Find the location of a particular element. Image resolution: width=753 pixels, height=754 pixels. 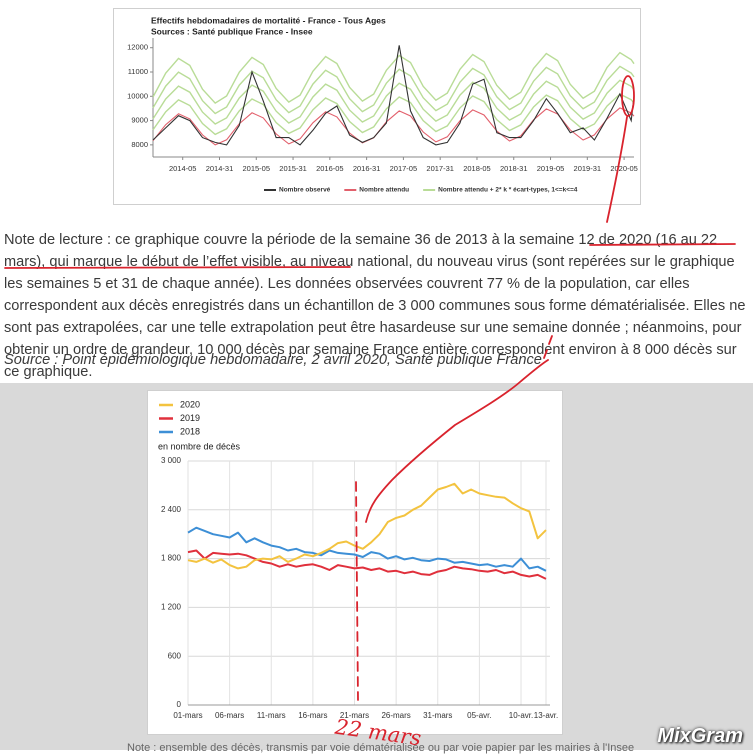

y-tick-label: 600 is located at coordinates (175, 655).